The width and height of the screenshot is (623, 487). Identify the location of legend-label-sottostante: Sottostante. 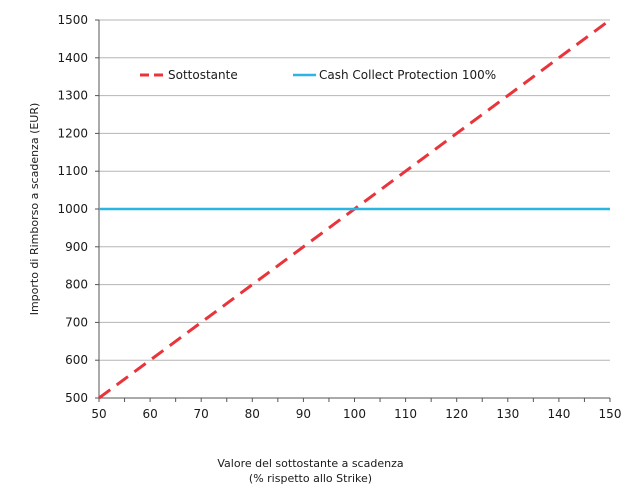
(203, 75).